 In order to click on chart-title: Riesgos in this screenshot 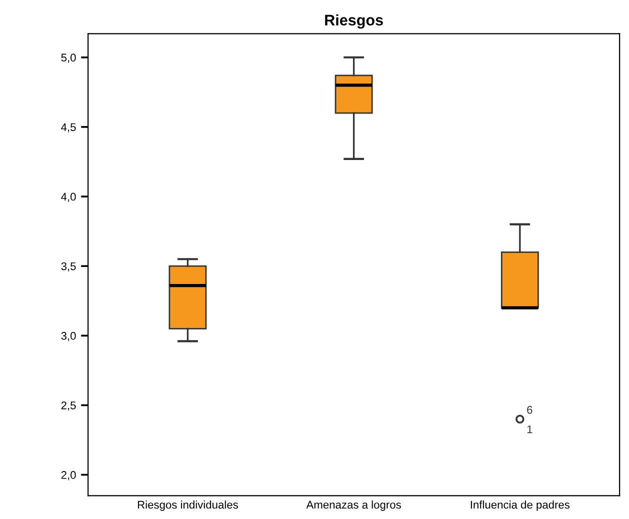, I will do `click(354, 21)`.